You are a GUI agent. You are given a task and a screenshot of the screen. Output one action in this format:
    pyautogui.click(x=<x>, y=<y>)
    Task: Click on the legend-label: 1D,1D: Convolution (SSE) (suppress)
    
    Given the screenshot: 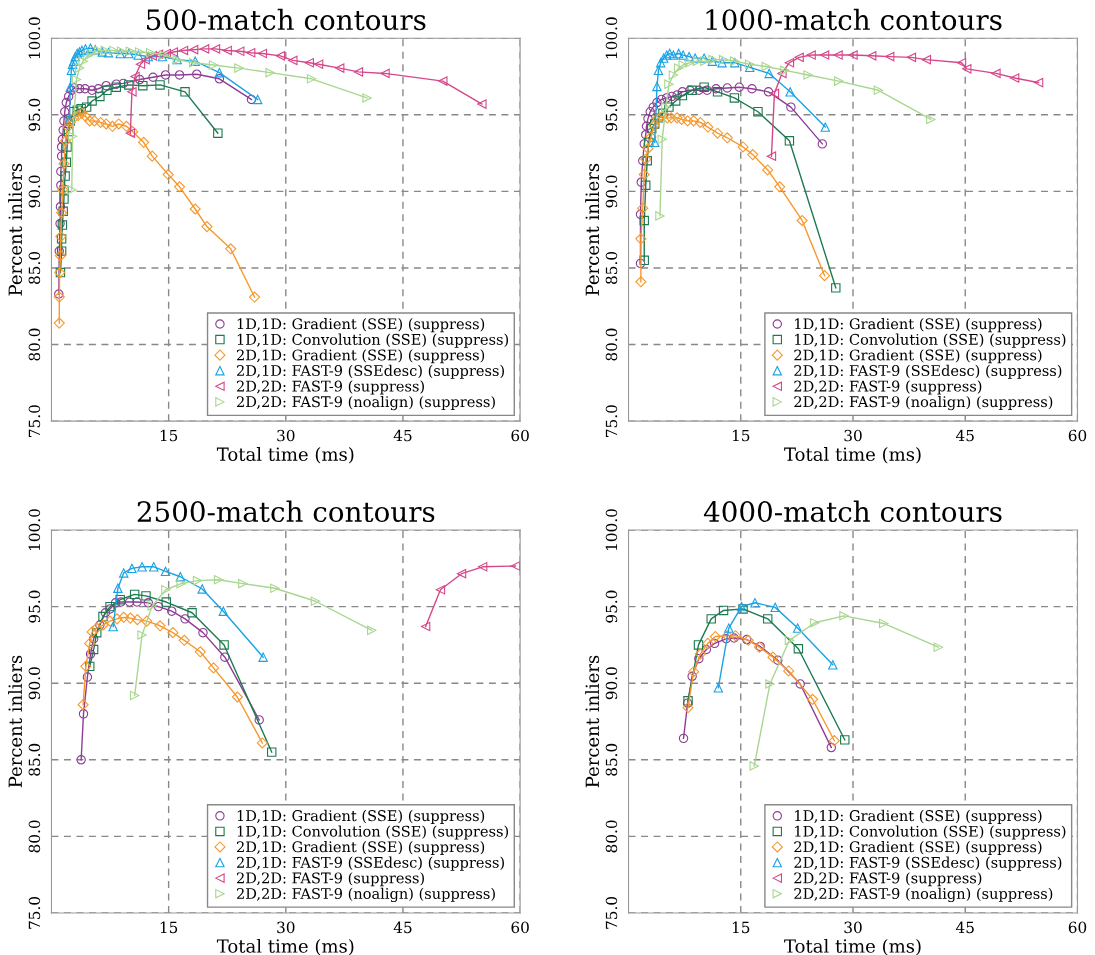 What is the action you would take?
    pyautogui.click(x=930, y=832)
    